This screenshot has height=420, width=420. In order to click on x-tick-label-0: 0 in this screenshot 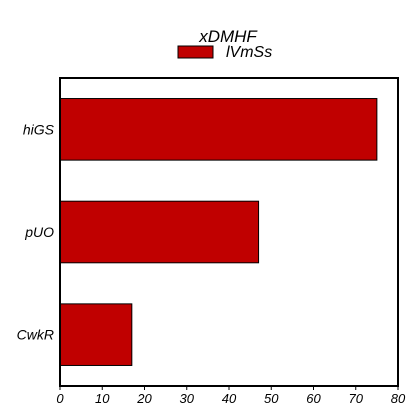, I will do `click(60, 398)`.